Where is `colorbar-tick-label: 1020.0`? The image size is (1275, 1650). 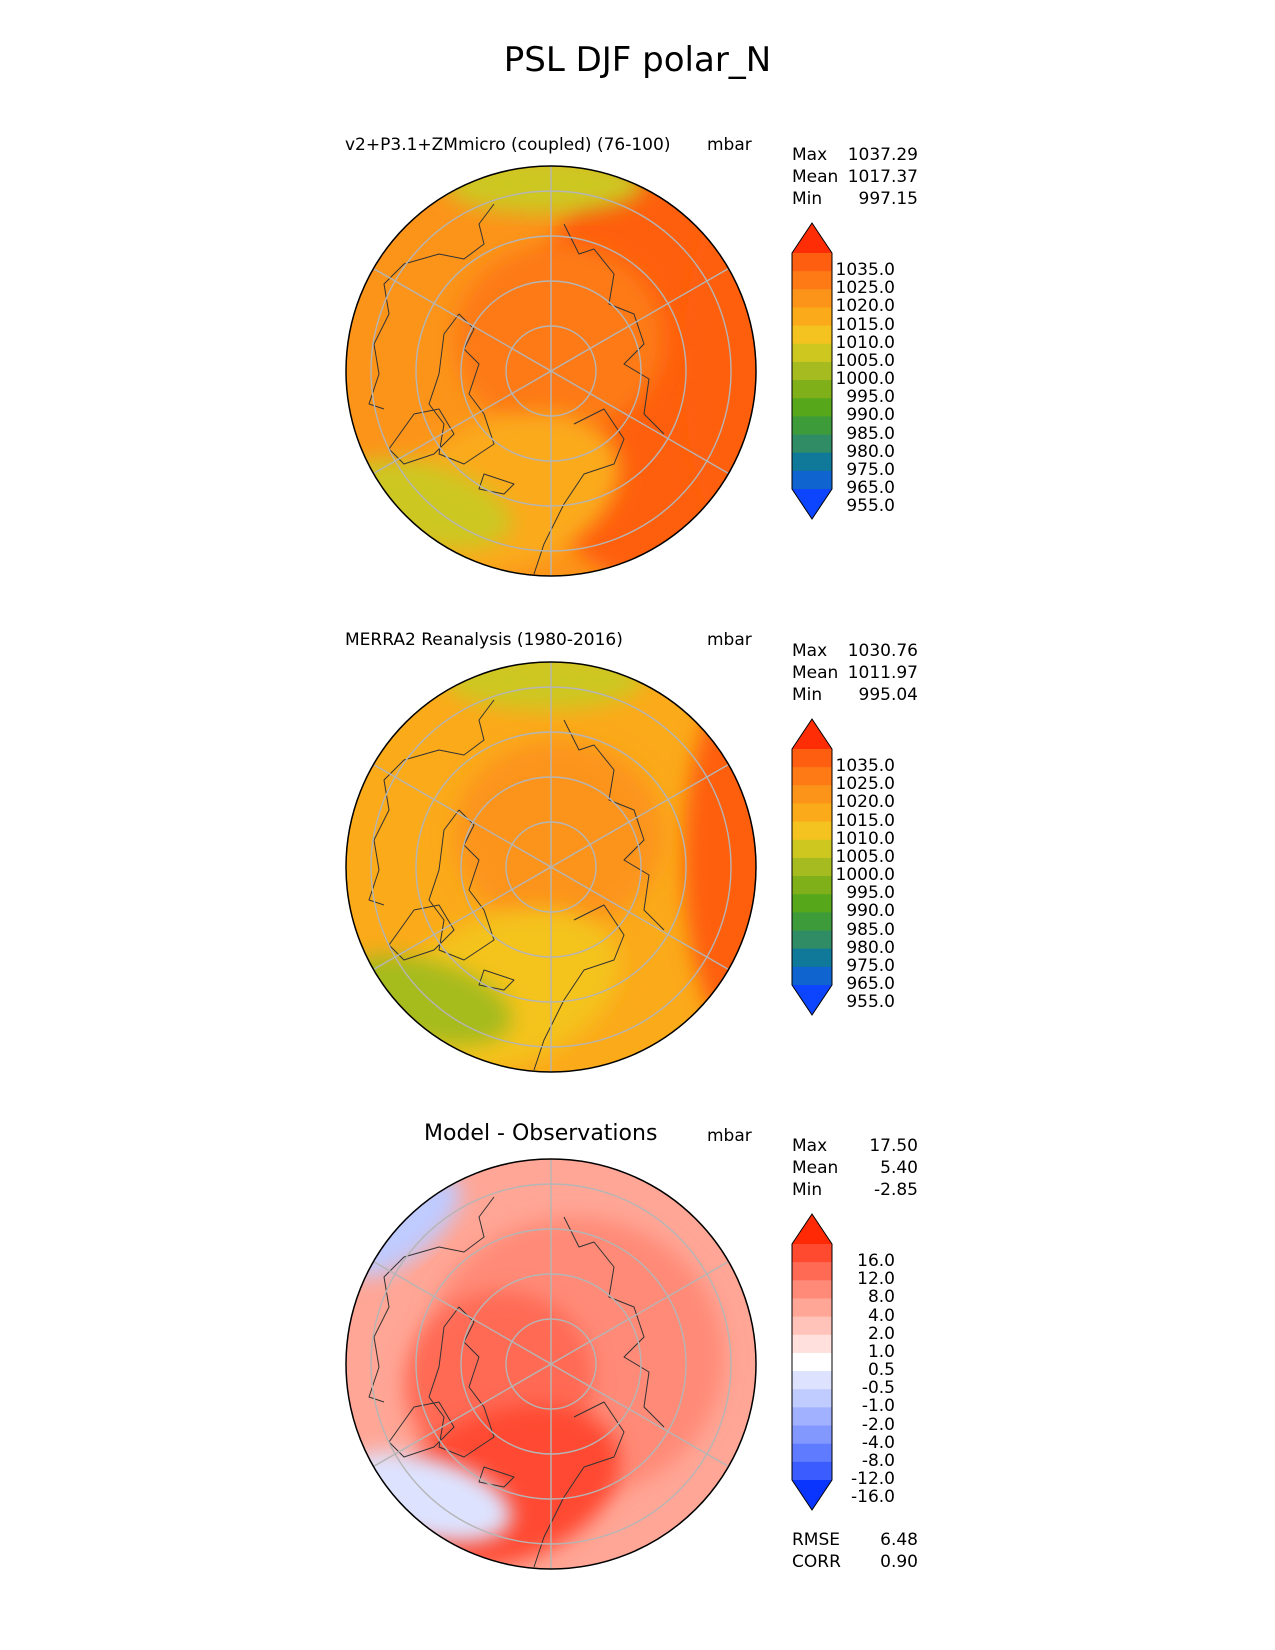
colorbar-tick-label: 1020.0 is located at coordinates (865, 306).